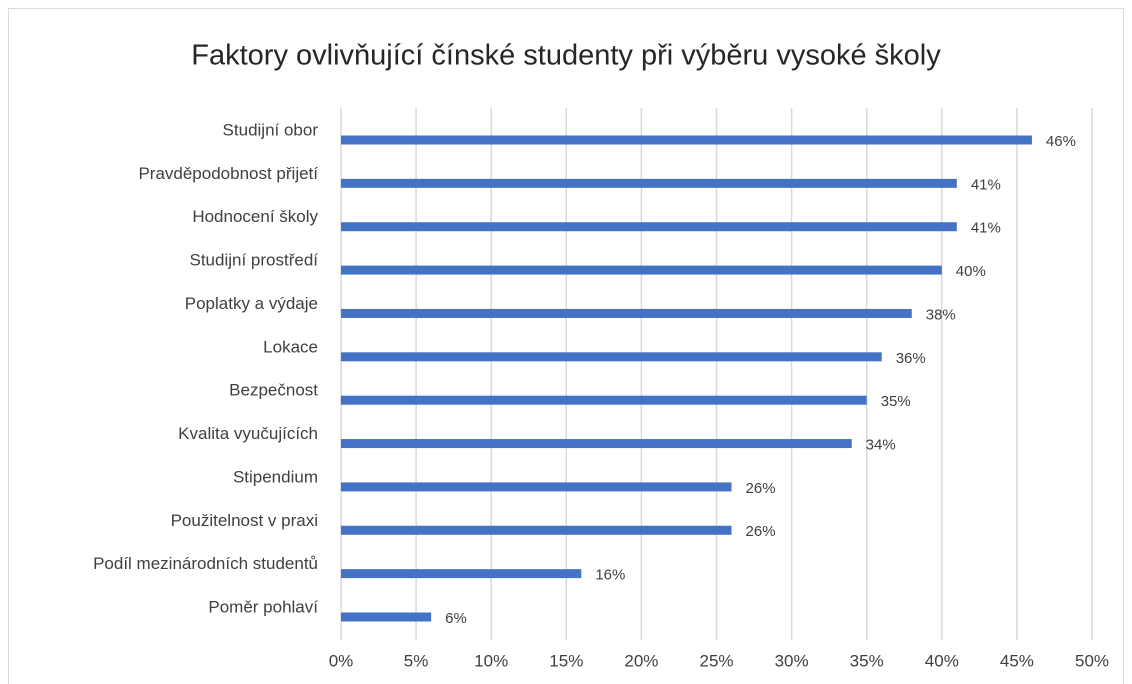 Image resolution: width=1132 pixels, height=684 pixels. What do you see at coordinates (275, 476) in the screenshot?
I see `y-tick-label: Stipendium` at bounding box center [275, 476].